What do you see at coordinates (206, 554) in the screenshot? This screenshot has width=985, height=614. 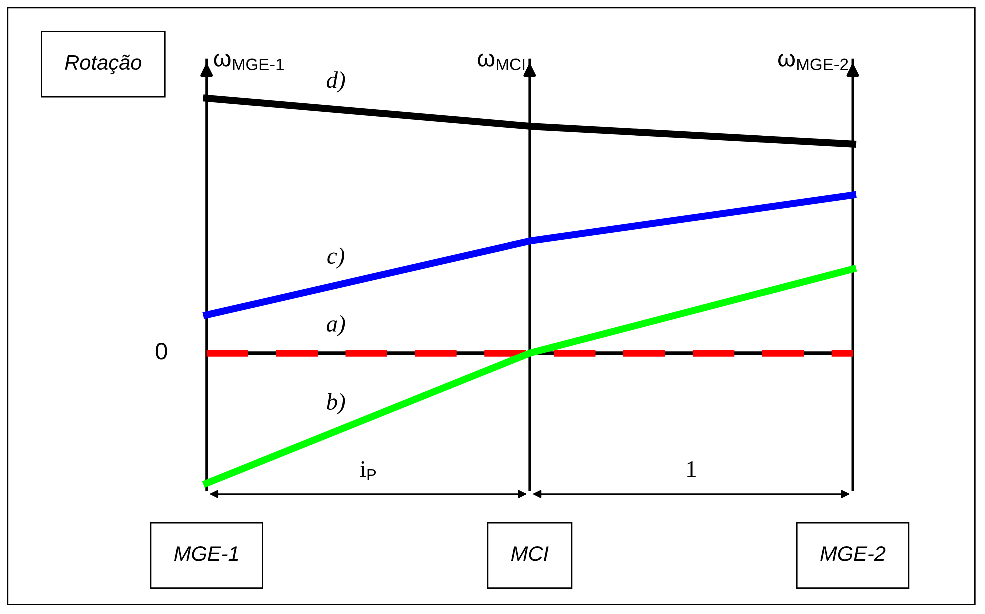 I see `x-tick-label: MGE-1` at bounding box center [206, 554].